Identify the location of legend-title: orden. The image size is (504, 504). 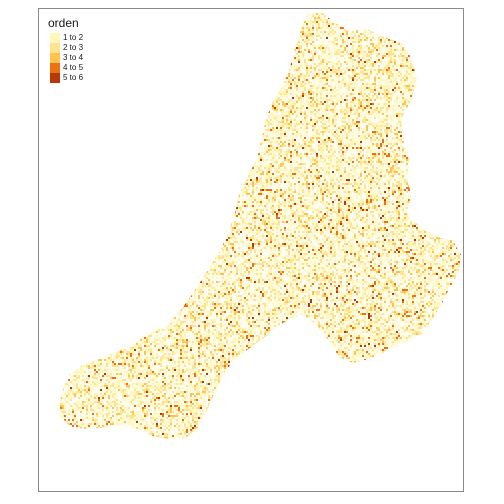
(63, 23).